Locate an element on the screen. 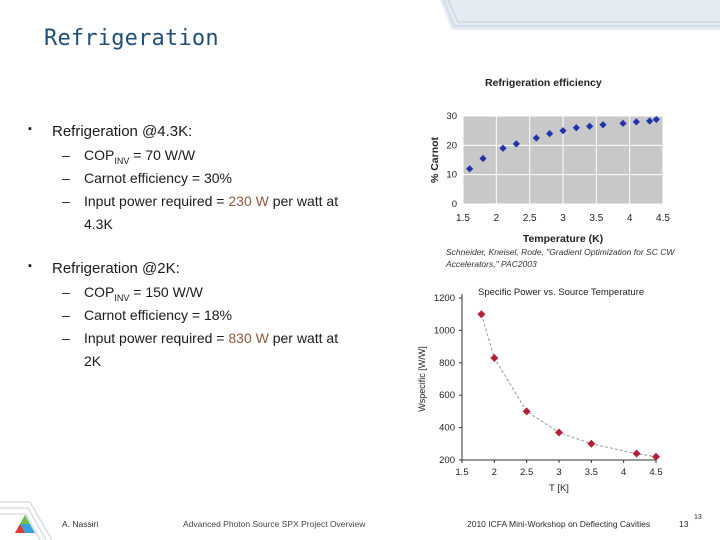 The width and height of the screenshot is (720, 540). bullet-refrigeration-4k: ▪ Refrigeration @4.3K: is located at coordinates (110, 131).